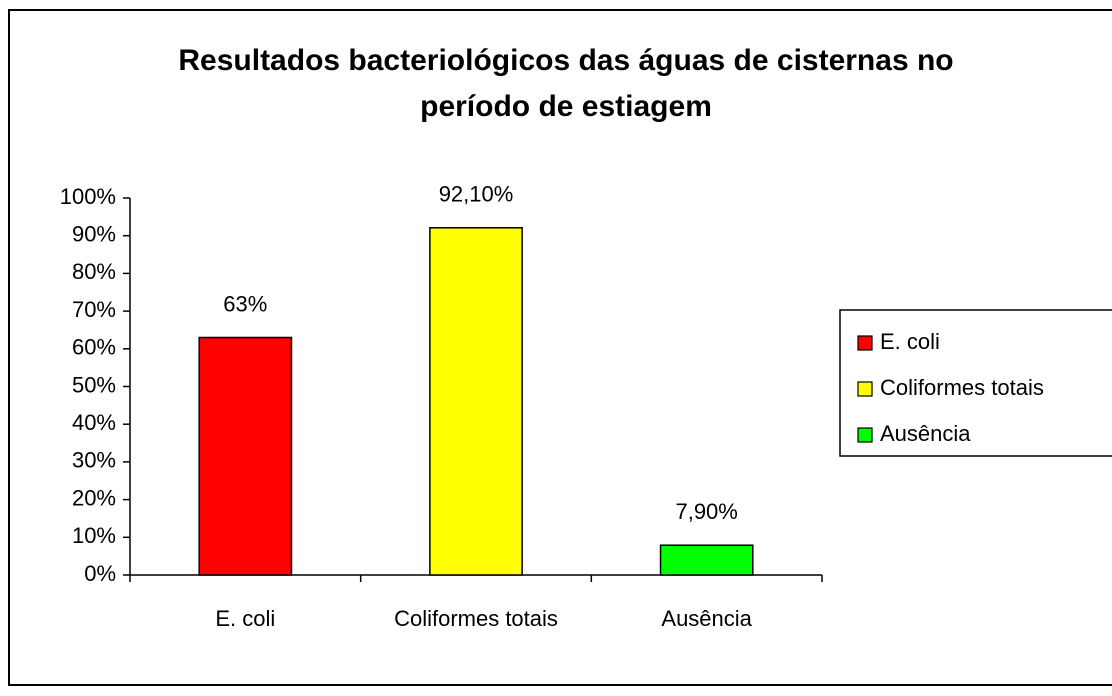  I want to click on data-label: 63%, so click(245, 303).